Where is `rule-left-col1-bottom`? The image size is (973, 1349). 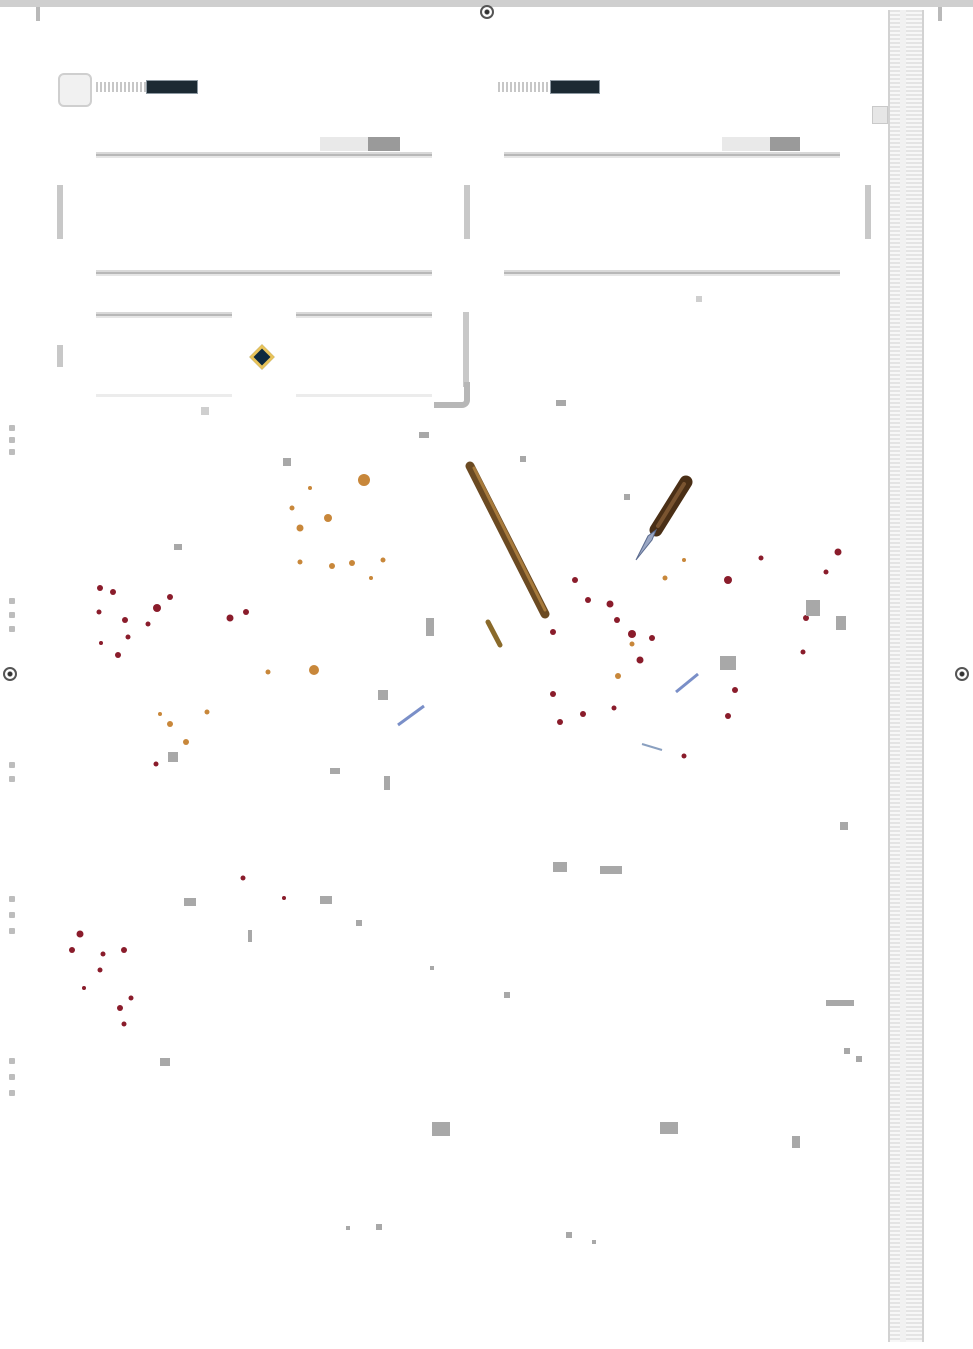
rule-left-col1-bottom is located at coordinates (164, 395).